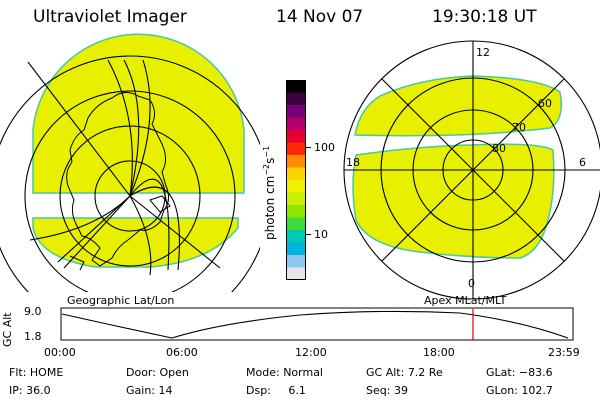 The image size is (600, 400). I want to click on status-key: Door:, so click(141, 372).